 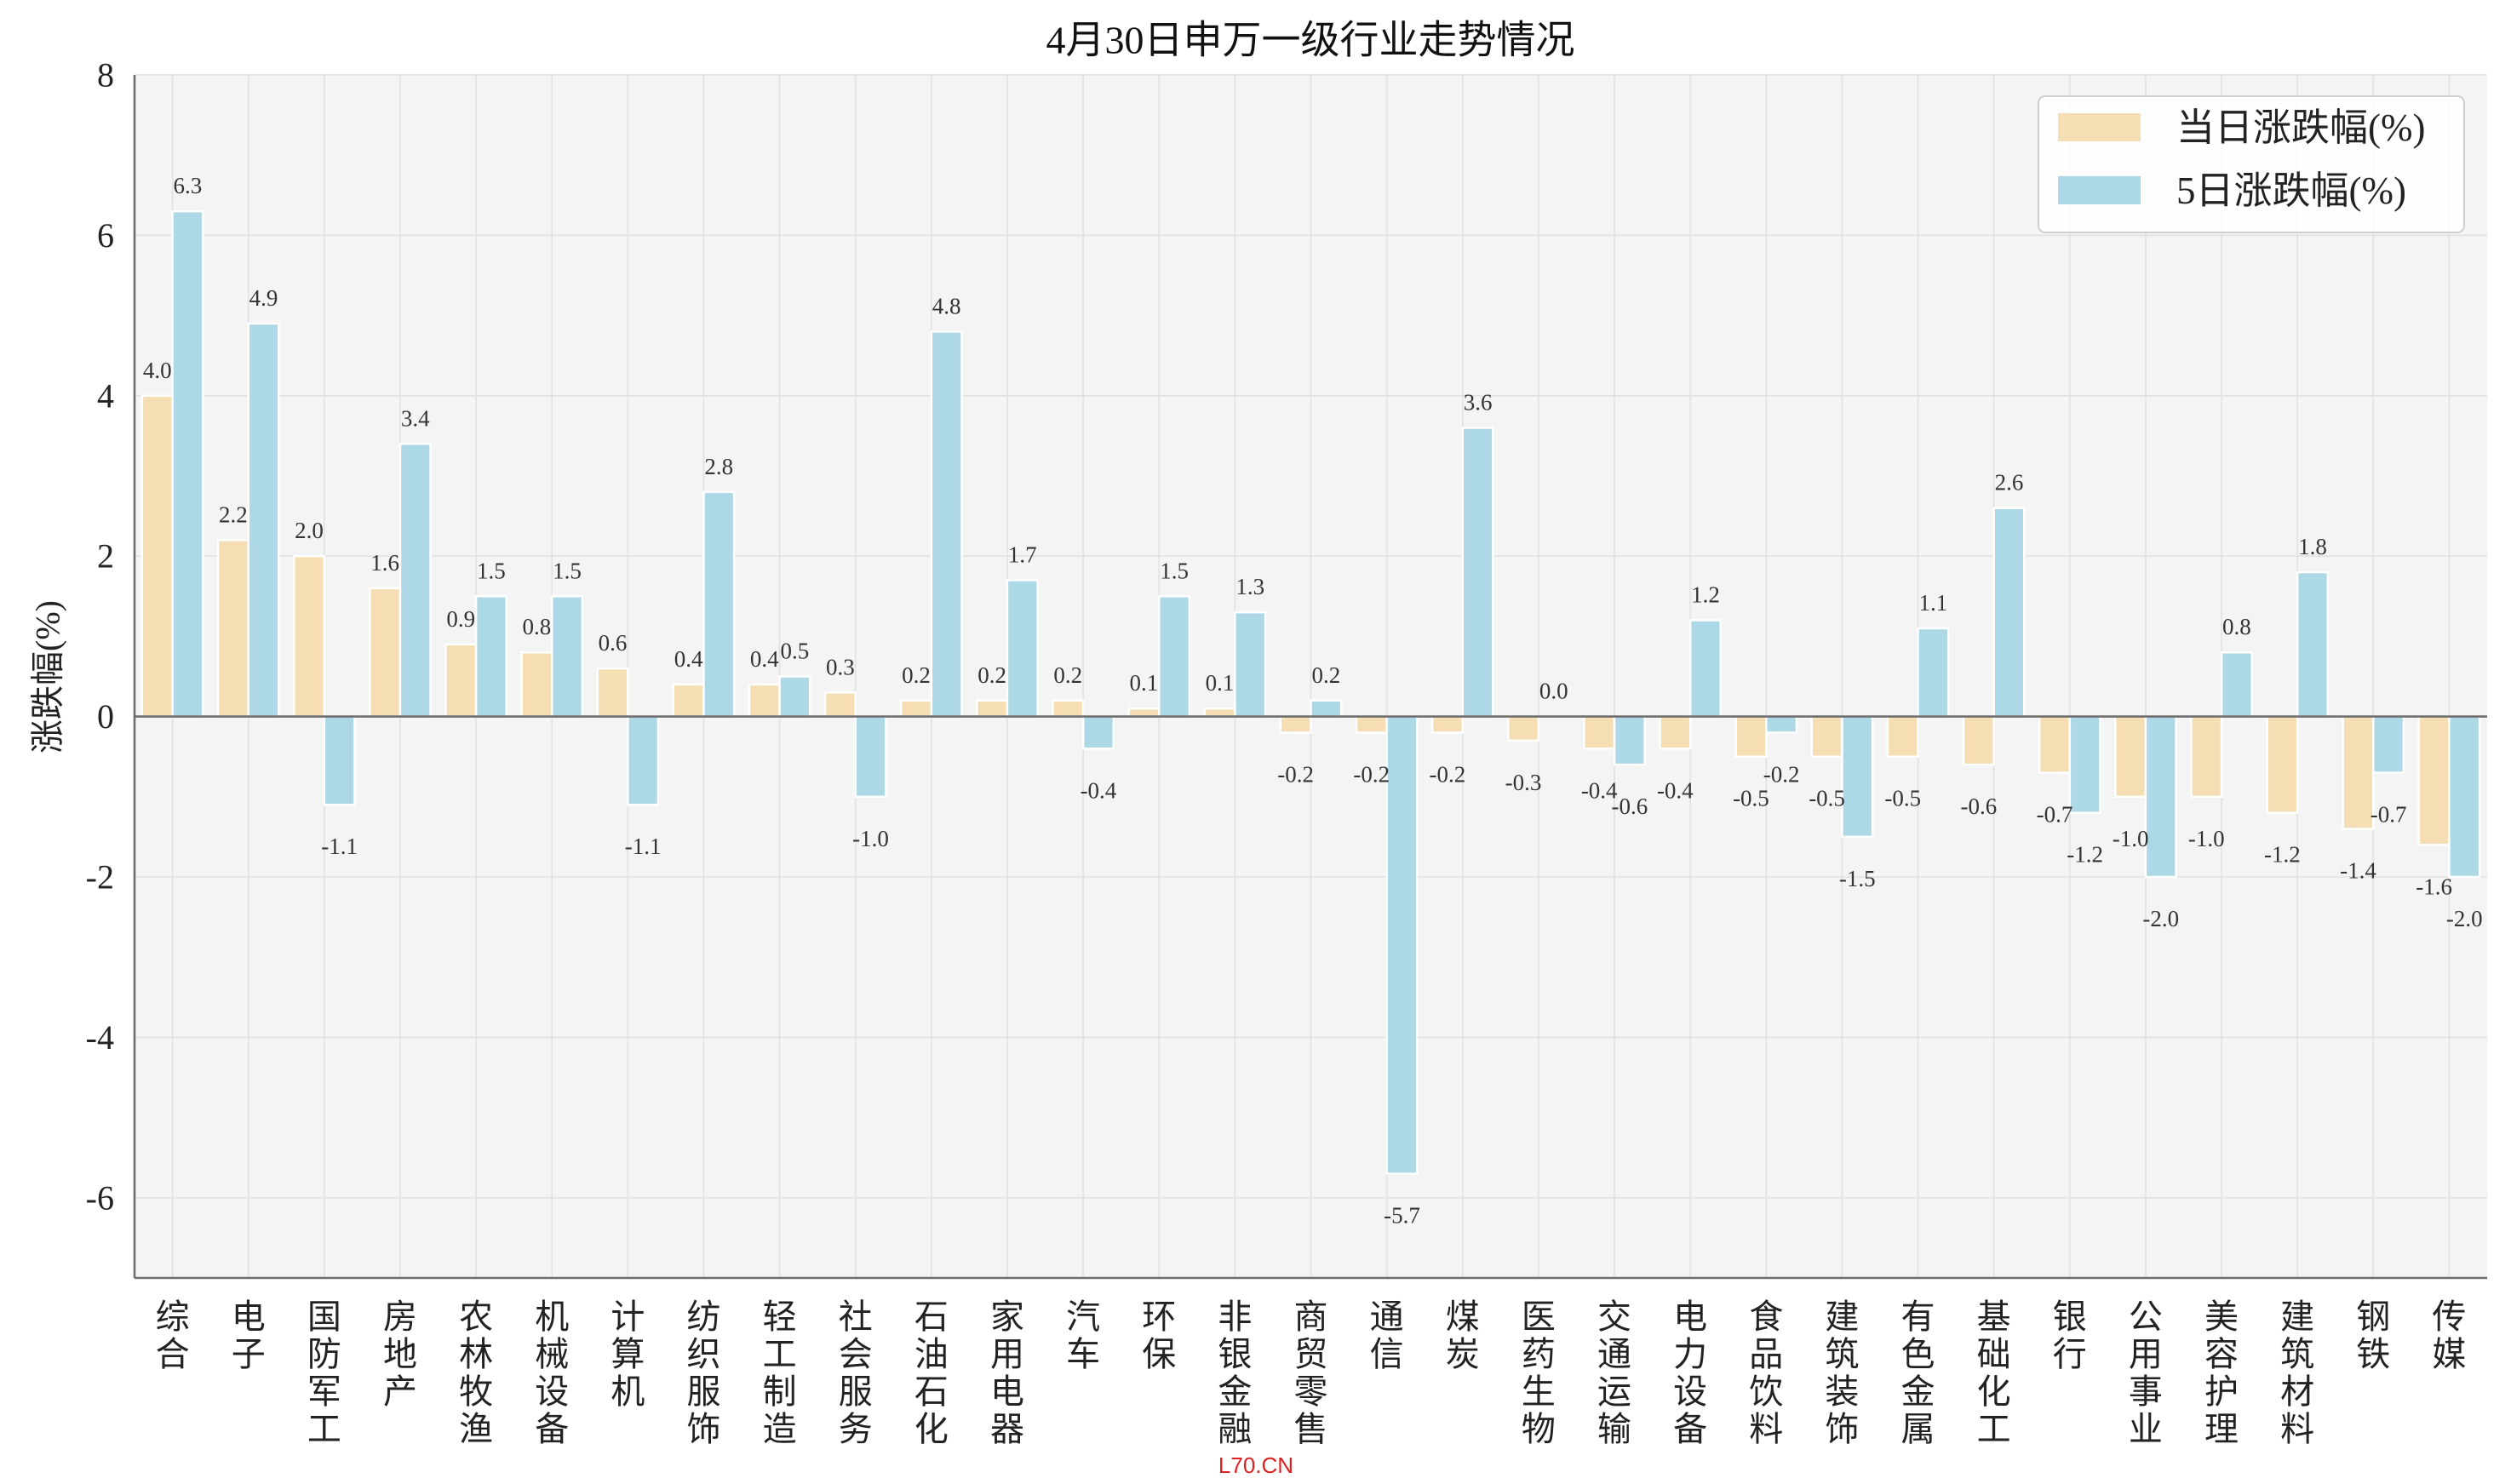 I want to click on x-tick-label-char: 金, so click(x=1918, y=1392).